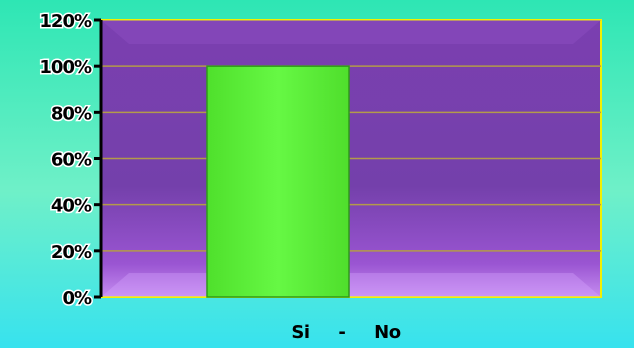  I want to click on y-tick-label: 80%, so click(71, 113).